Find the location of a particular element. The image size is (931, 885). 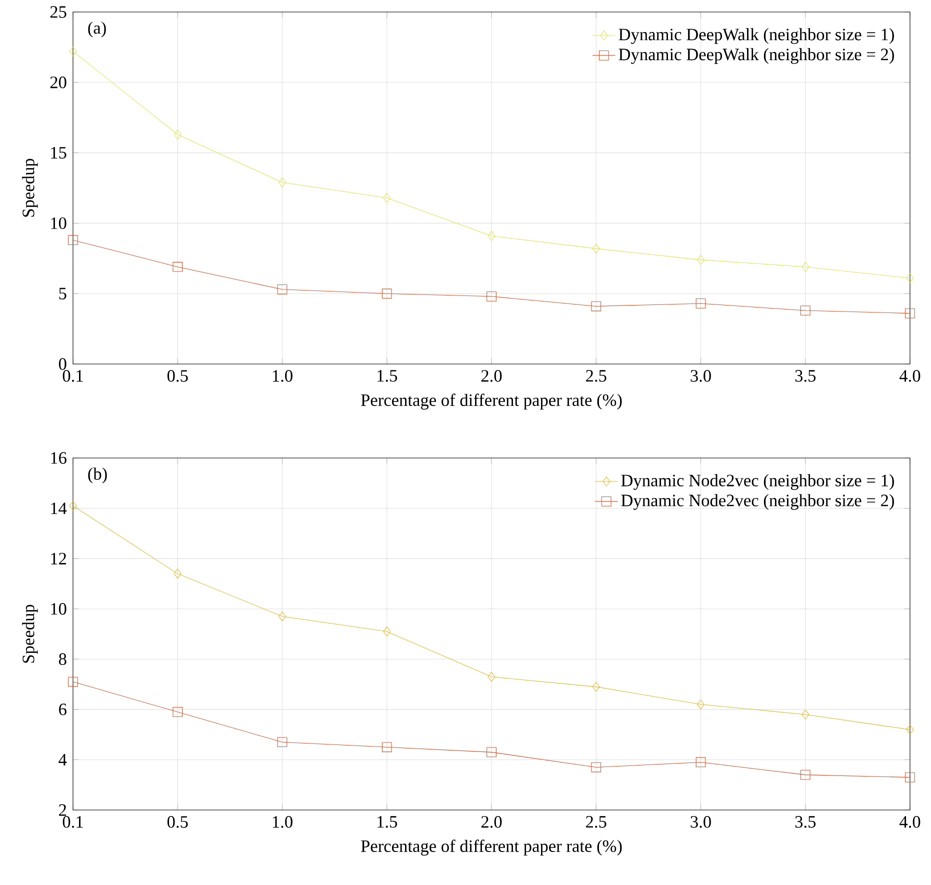

y-tick-label: 0 is located at coordinates (62, 364).